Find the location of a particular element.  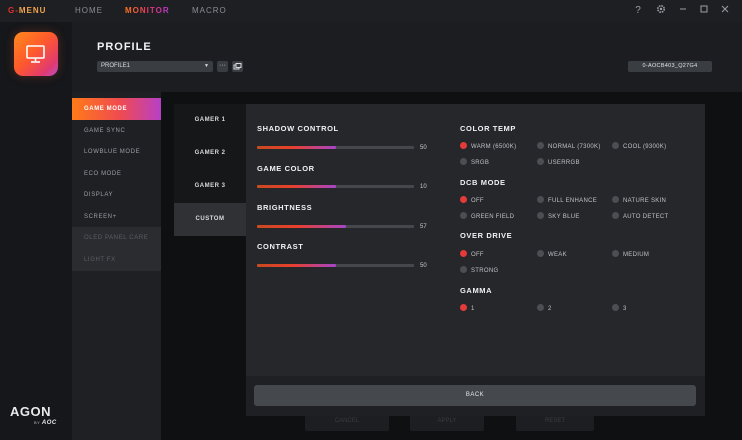

over-drive-label: OVER DRIVE is located at coordinates (486, 235).